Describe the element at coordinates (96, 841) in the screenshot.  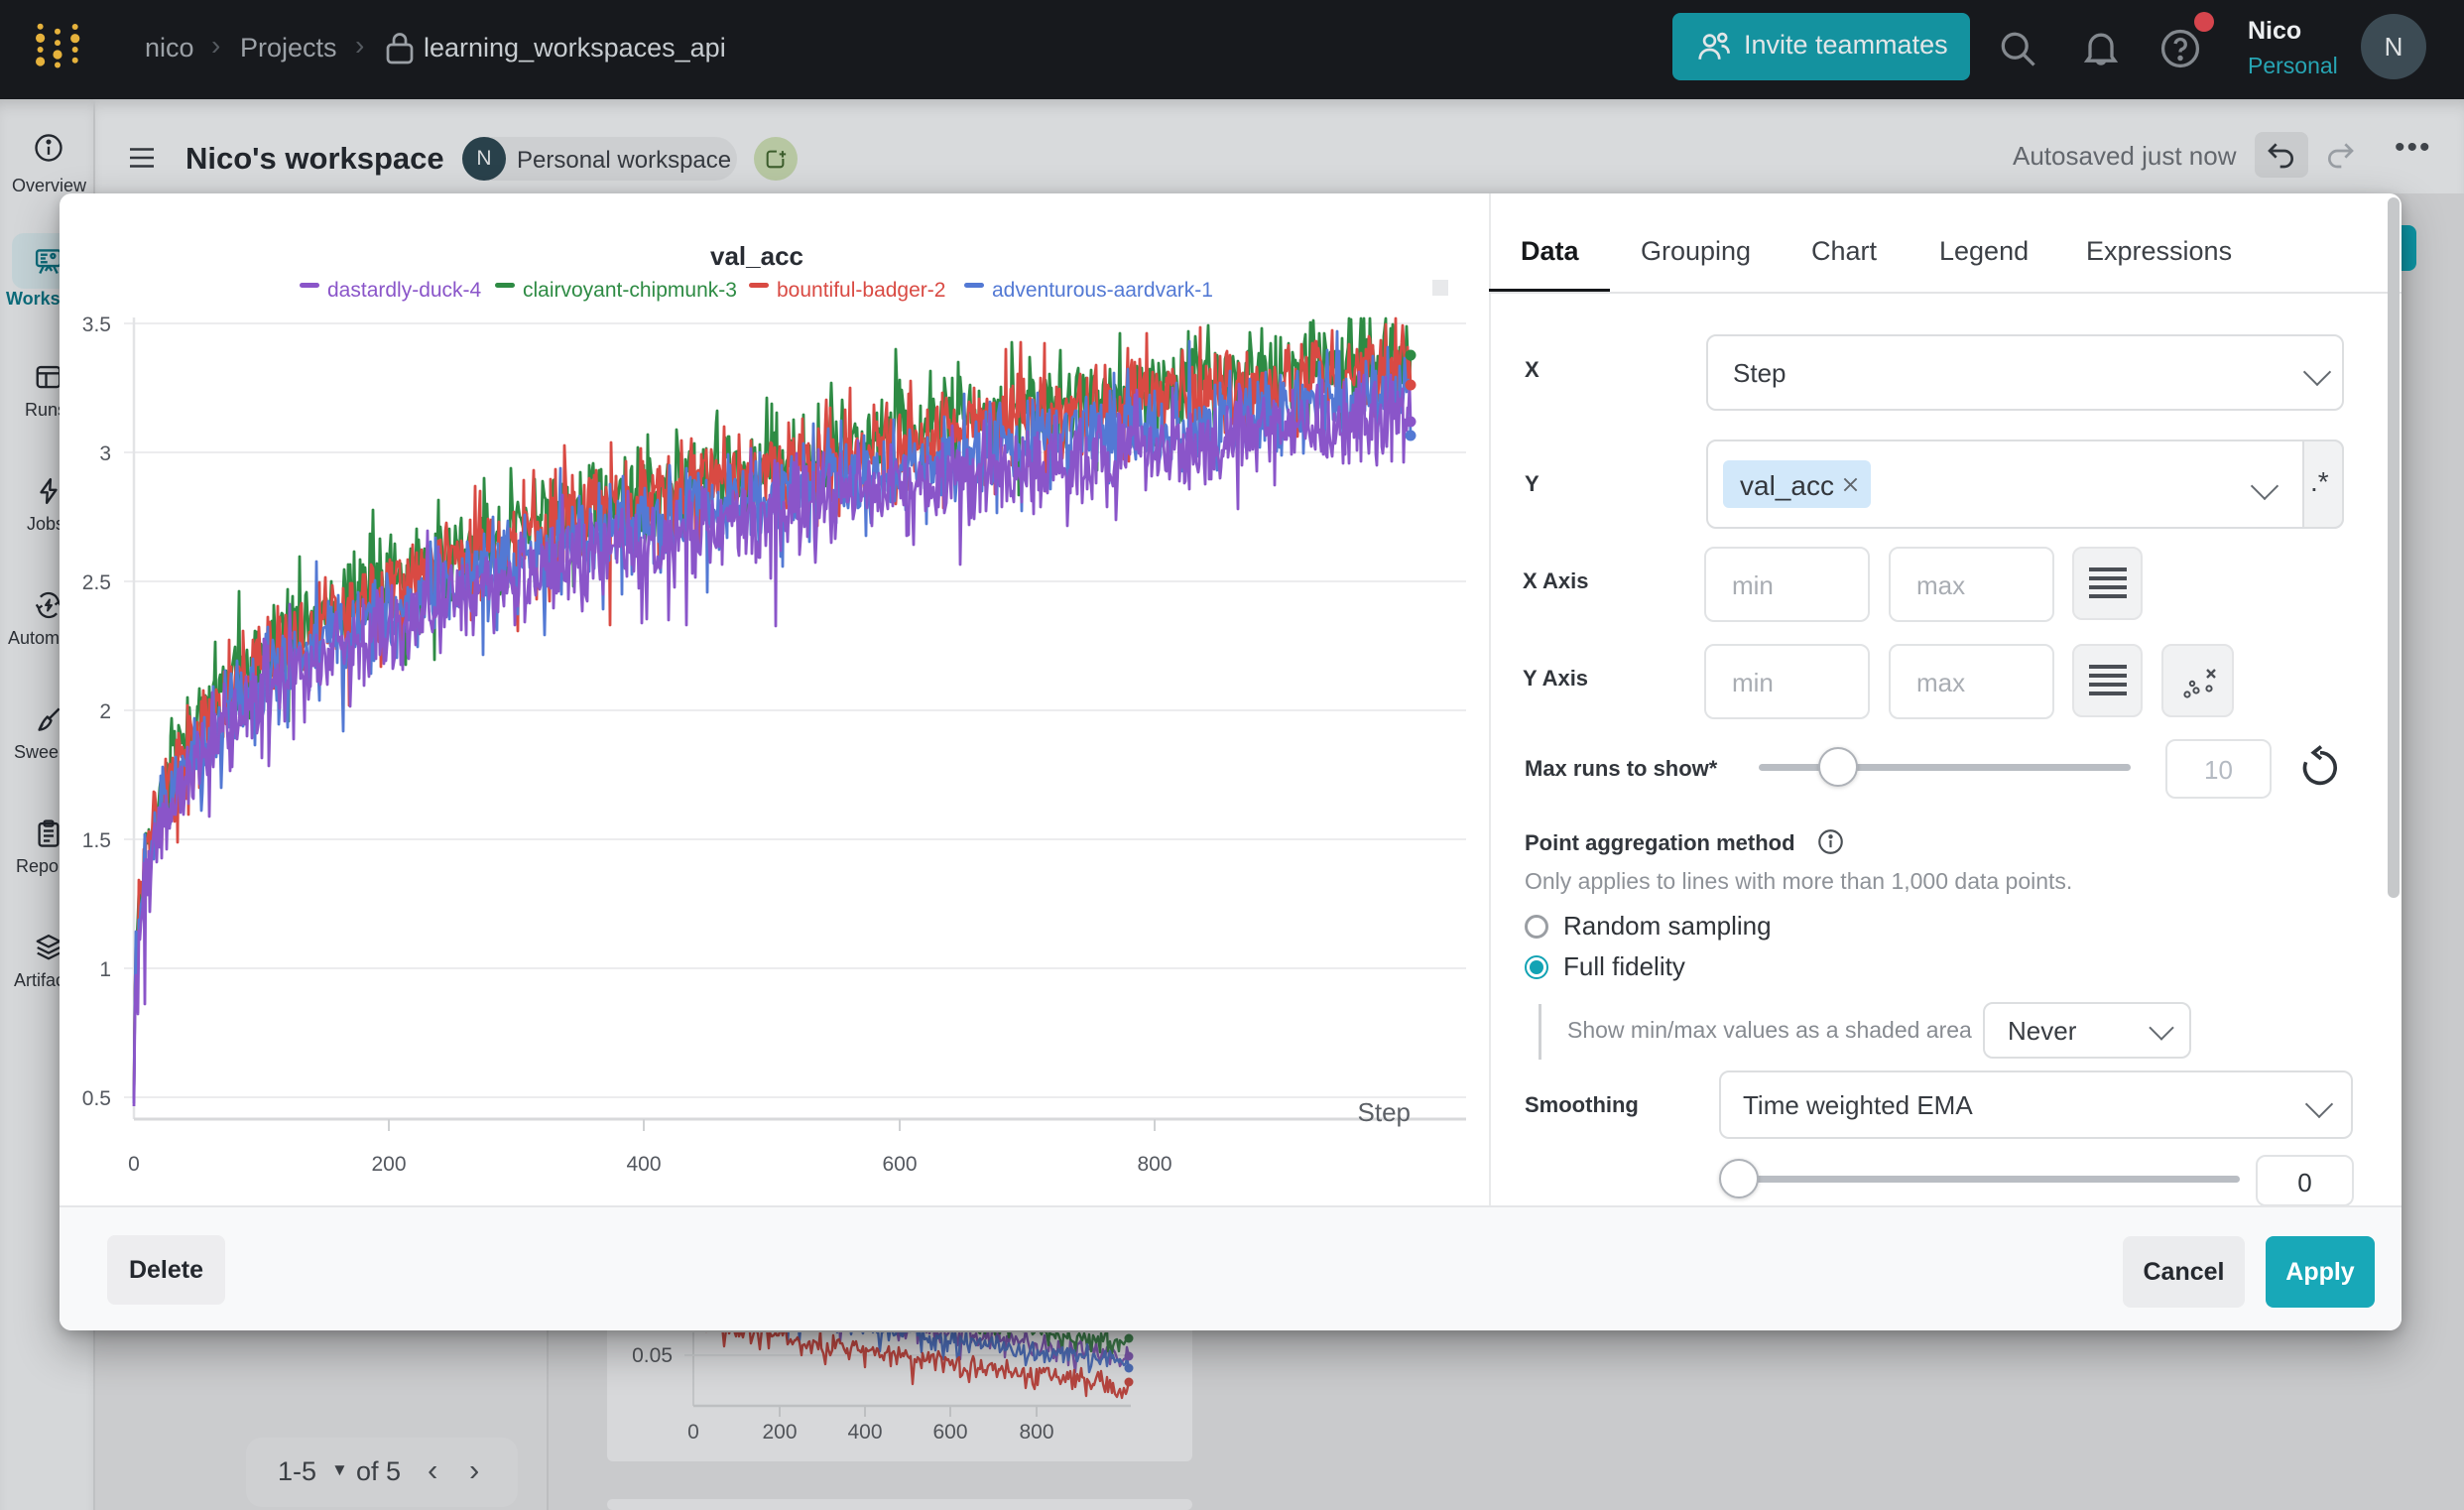
I see `svg-text: 1.5` at that location.